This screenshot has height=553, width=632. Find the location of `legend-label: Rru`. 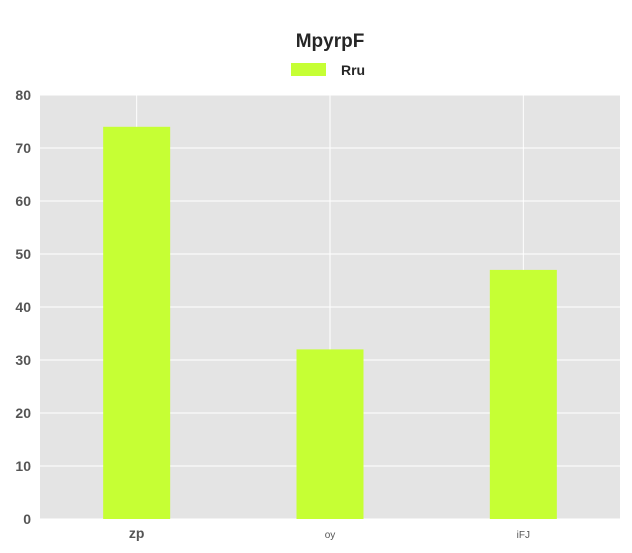

legend-label: Rru is located at coordinates (353, 70).